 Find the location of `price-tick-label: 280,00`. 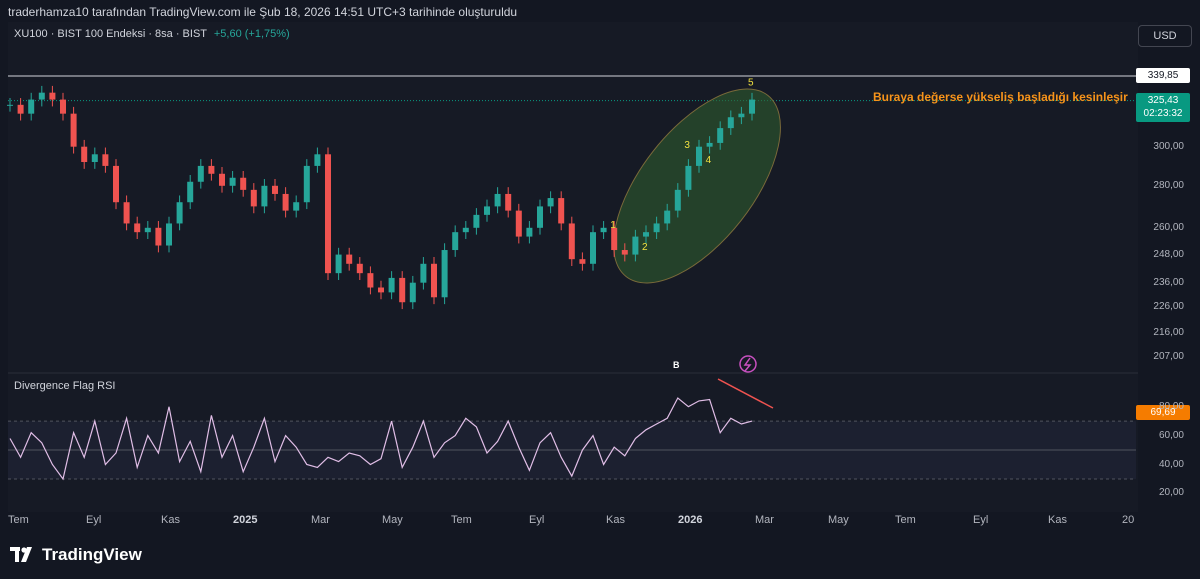

price-tick-label: 280,00 is located at coordinates (1168, 185).